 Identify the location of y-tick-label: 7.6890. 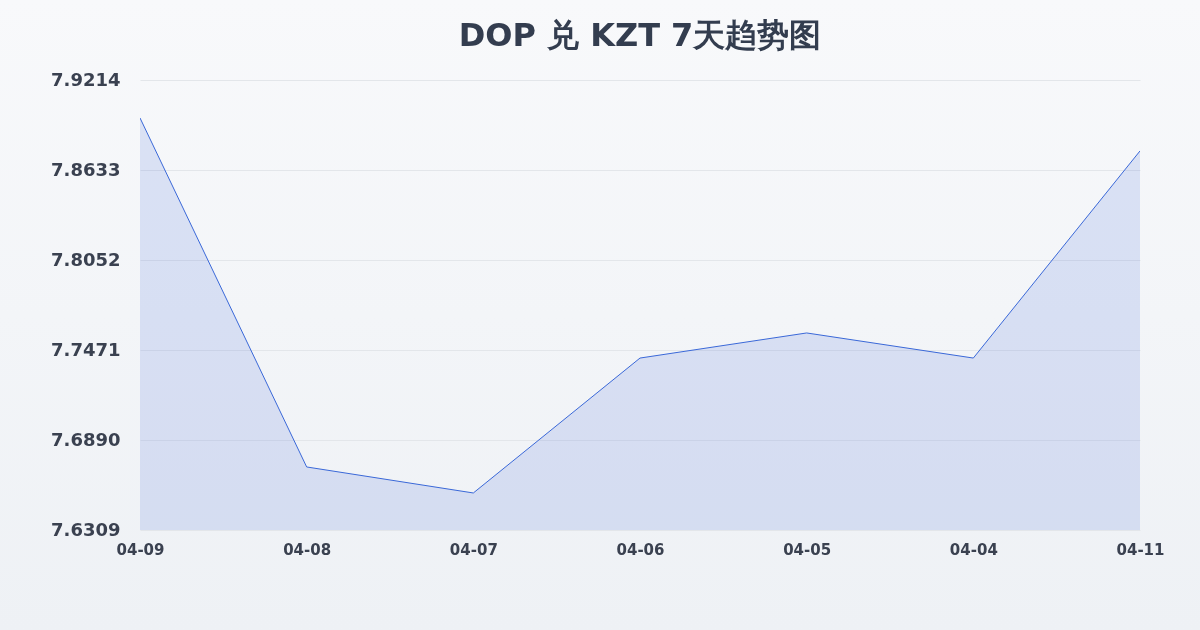
(86, 439).